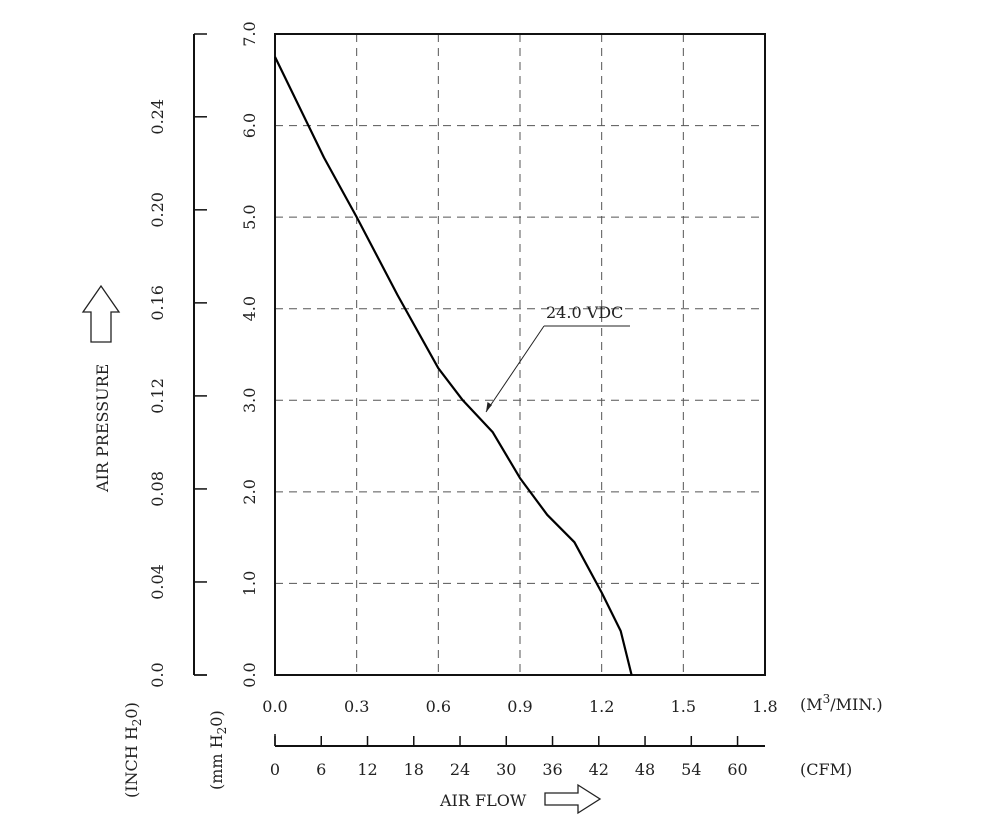 This screenshot has width=1000, height=818. Describe the element at coordinates (157, 396) in the screenshot. I see `y-inch-tick-label: 0.12` at that location.